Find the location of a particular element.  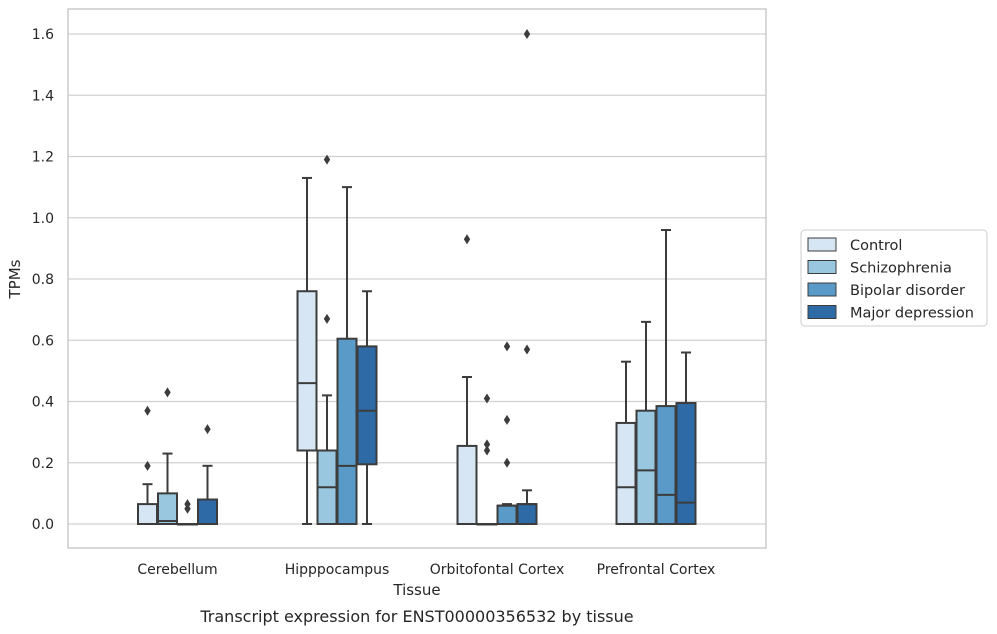

y-tick-label: 0.6 is located at coordinates (43, 341).